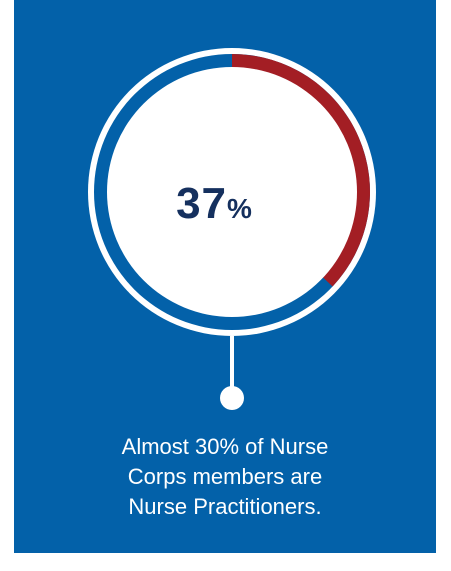  What do you see at coordinates (202, 203) in the screenshot?
I see `percentage-value: 37` at bounding box center [202, 203].